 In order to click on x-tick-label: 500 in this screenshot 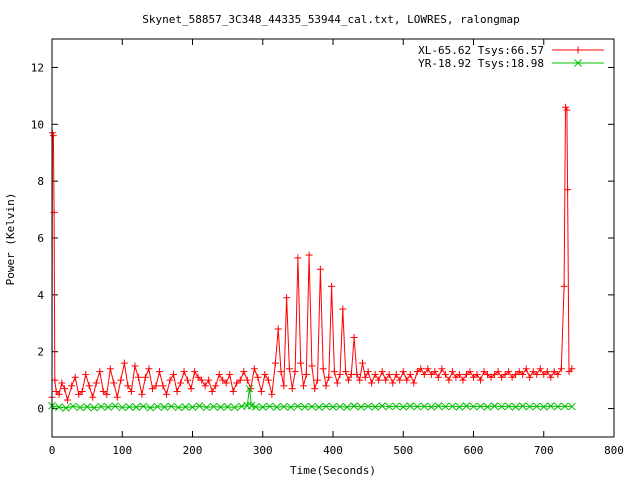, I will do `click(403, 450)`.